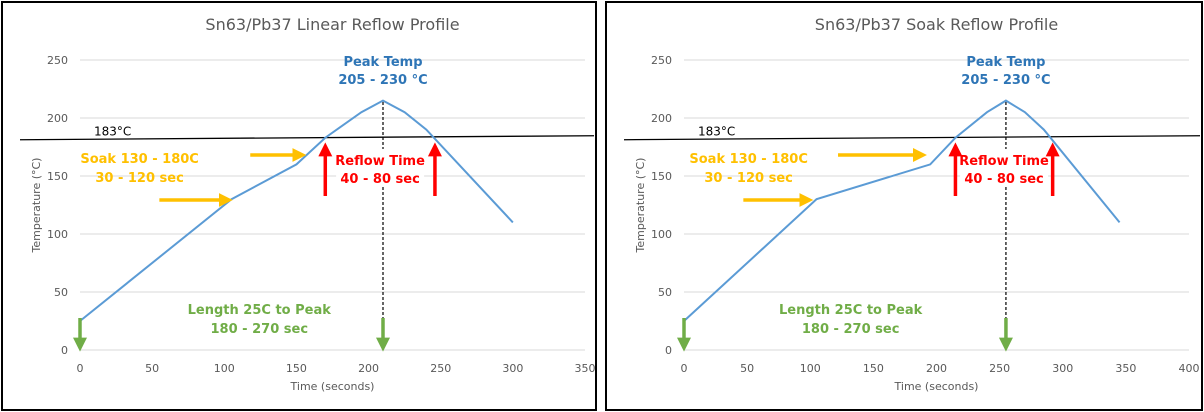  I want to click on chart-title: Sn63/Pb37 Linear Reflow Profile, so click(332, 24).